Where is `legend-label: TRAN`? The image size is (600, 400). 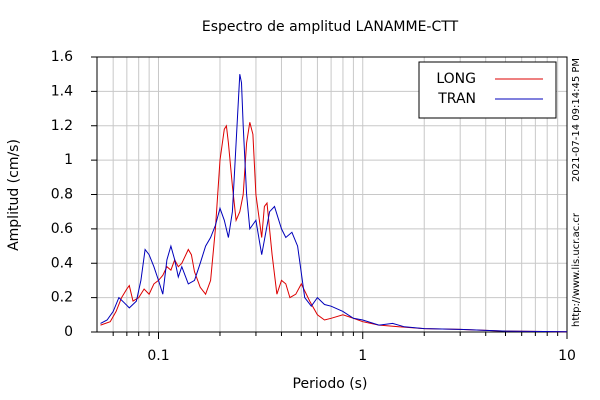 legend-label: TRAN is located at coordinates (456, 99).